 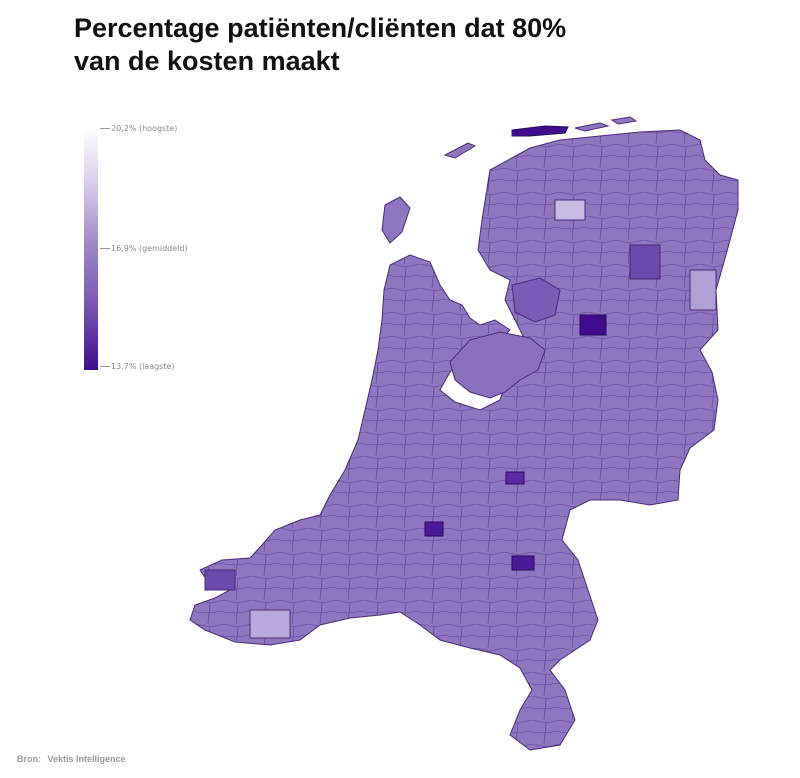 What do you see at coordinates (136, 366) in the screenshot?
I see `legend-label-low: 13,7% (laagste)` at bounding box center [136, 366].